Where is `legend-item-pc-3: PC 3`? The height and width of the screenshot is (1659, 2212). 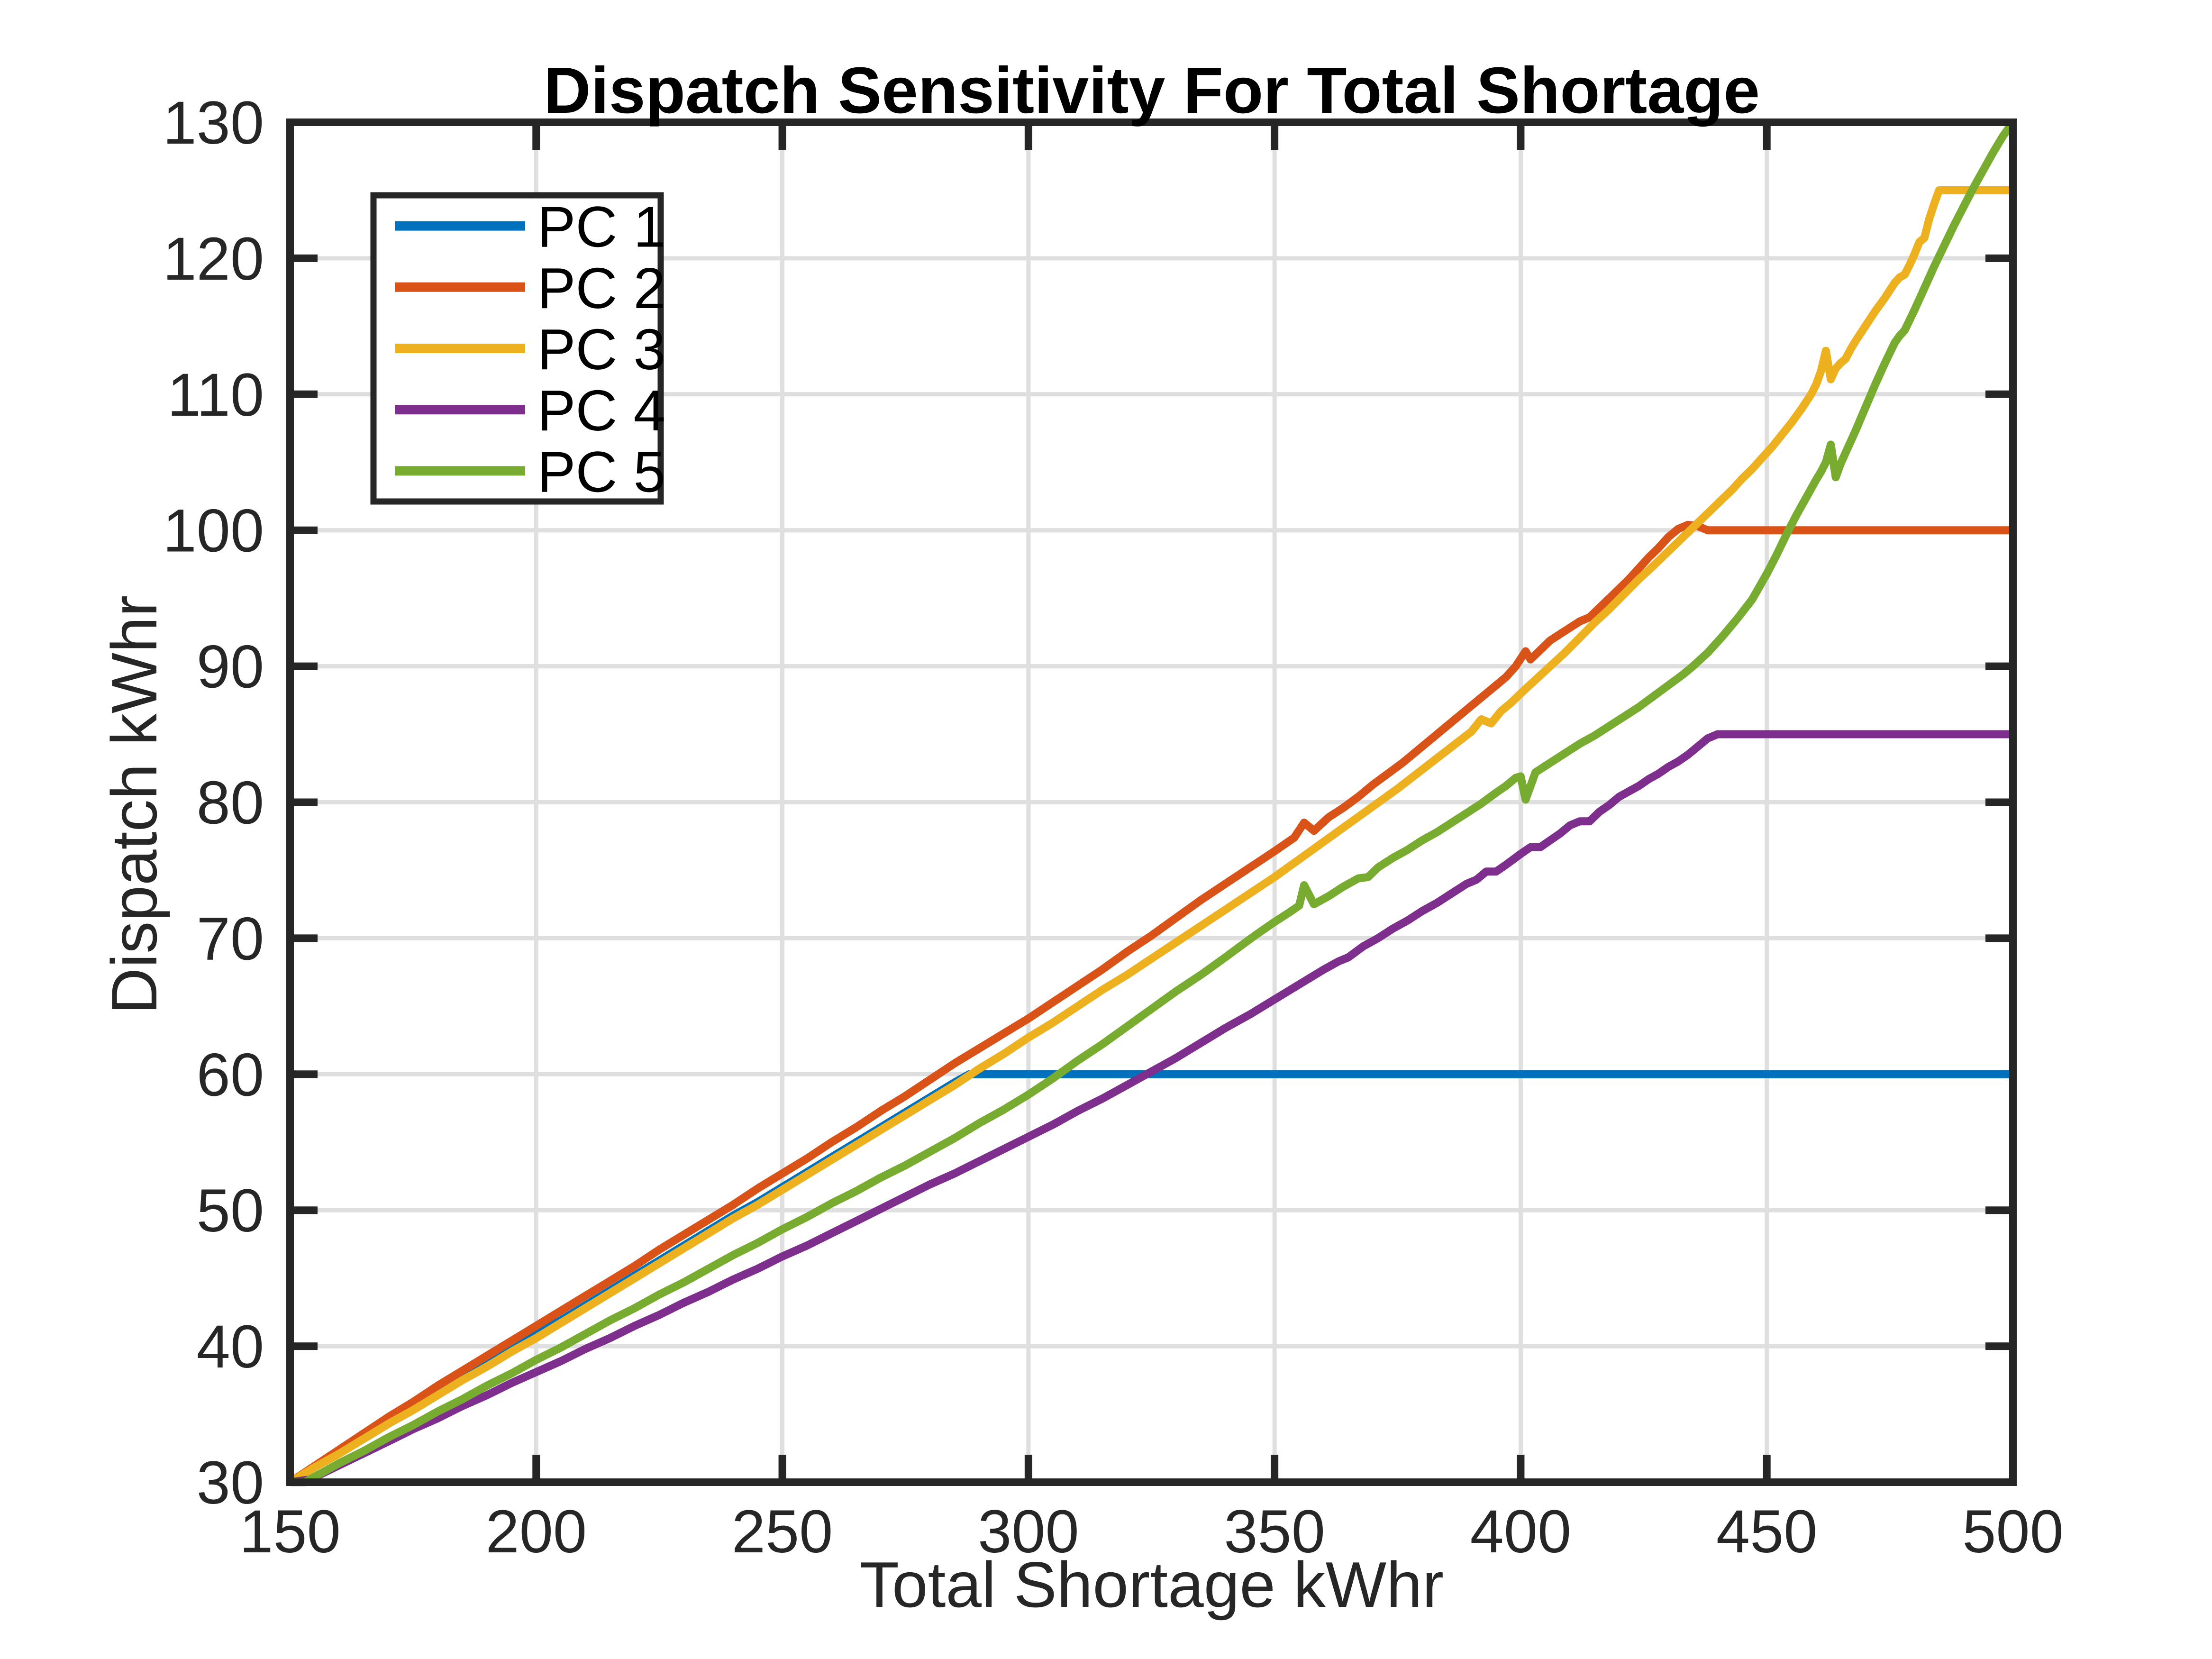
legend-item-pc-3: PC 3 is located at coordinates (530, 349).